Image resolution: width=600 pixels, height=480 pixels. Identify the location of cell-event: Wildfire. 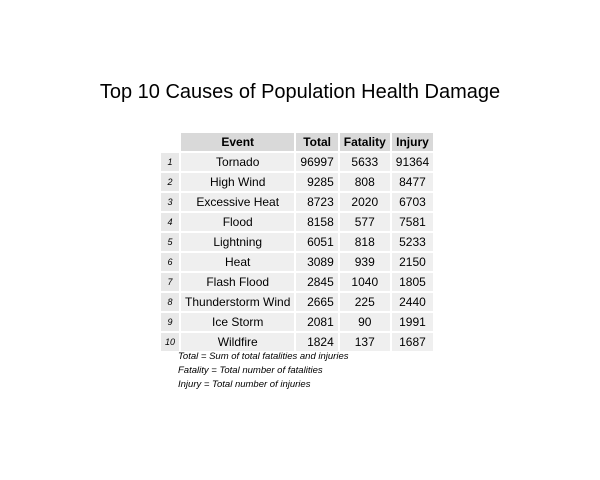
(238, 342).